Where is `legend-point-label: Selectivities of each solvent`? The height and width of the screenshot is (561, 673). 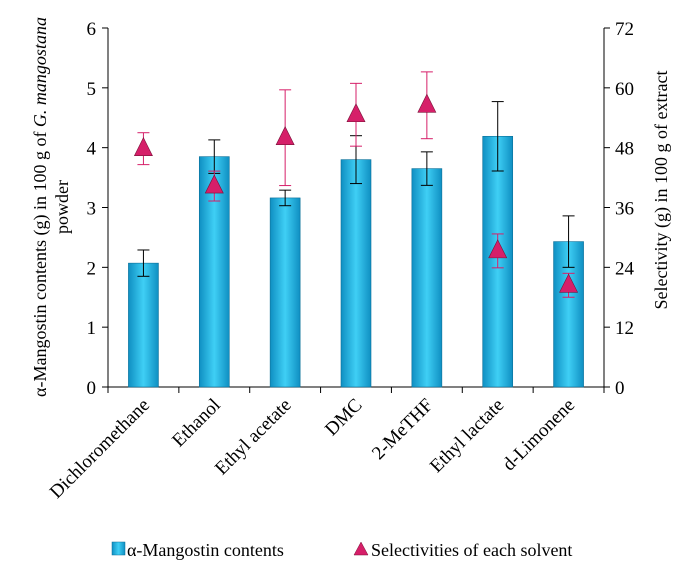 legend-point-label: Selectivities of each solvent is located at coordinates (471, 550).